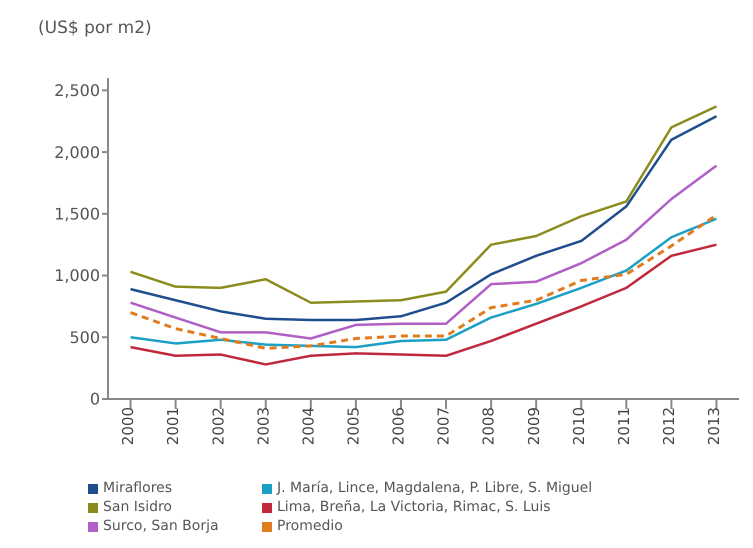  Describe the element at coordinates (414, 507) in the screenshot. I see `legend-label: Lima, Breña, La Victoria, Rimac, S. Luis` at that location.